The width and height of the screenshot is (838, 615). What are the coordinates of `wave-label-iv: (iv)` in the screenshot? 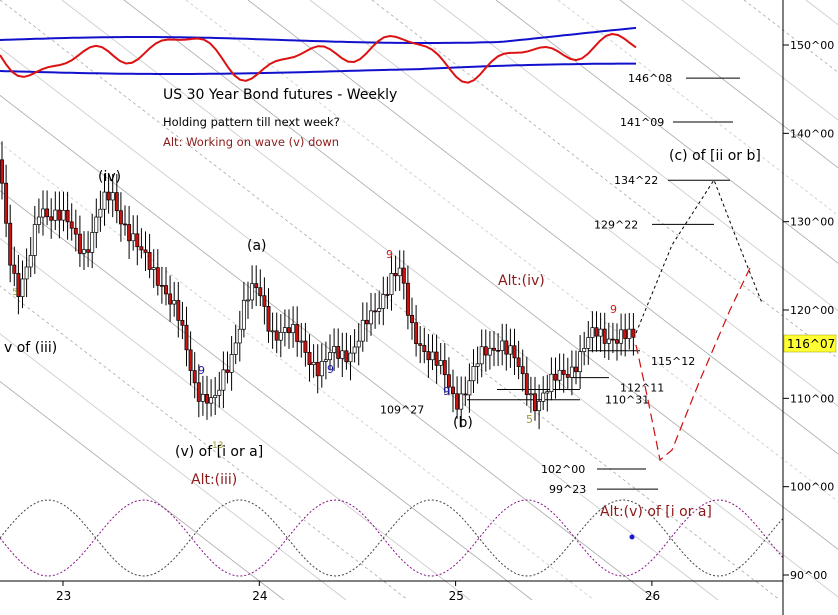 It's located at (109, 177).